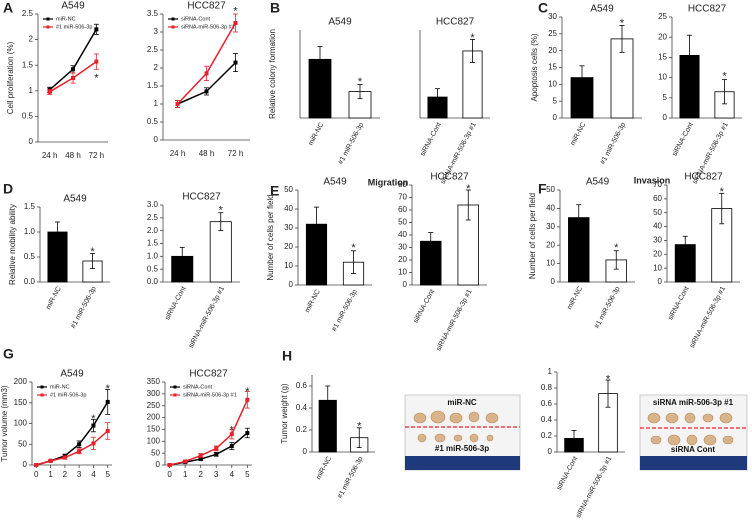  I want to click on x-tick-label: miR-NC, so click(575, 298).